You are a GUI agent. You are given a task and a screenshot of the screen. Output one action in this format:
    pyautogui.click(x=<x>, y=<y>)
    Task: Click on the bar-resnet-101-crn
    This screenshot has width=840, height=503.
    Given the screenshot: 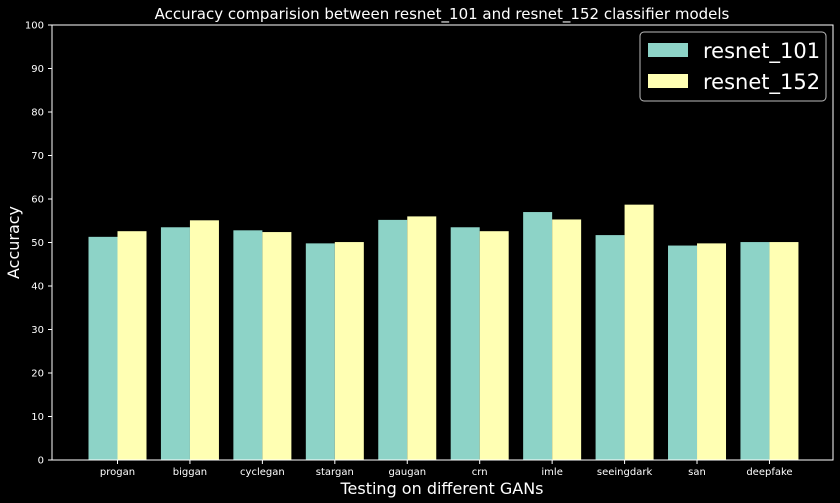 What is the action you would take?
    pyautogui.click(x=465, y=343)
    